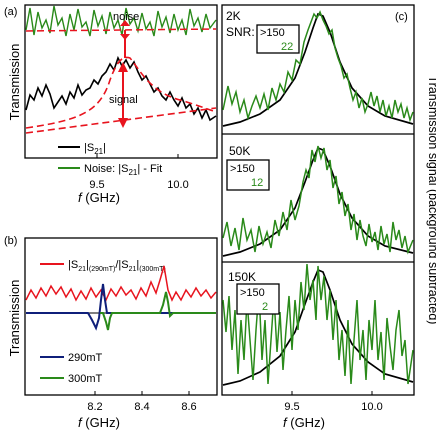 The height and width of the screenshot is (436, 436). What do you see at coordinates (188, 407) in the screenshot?
I see `panel-b-xtick: 8.6` at bounding box center [188, 407].